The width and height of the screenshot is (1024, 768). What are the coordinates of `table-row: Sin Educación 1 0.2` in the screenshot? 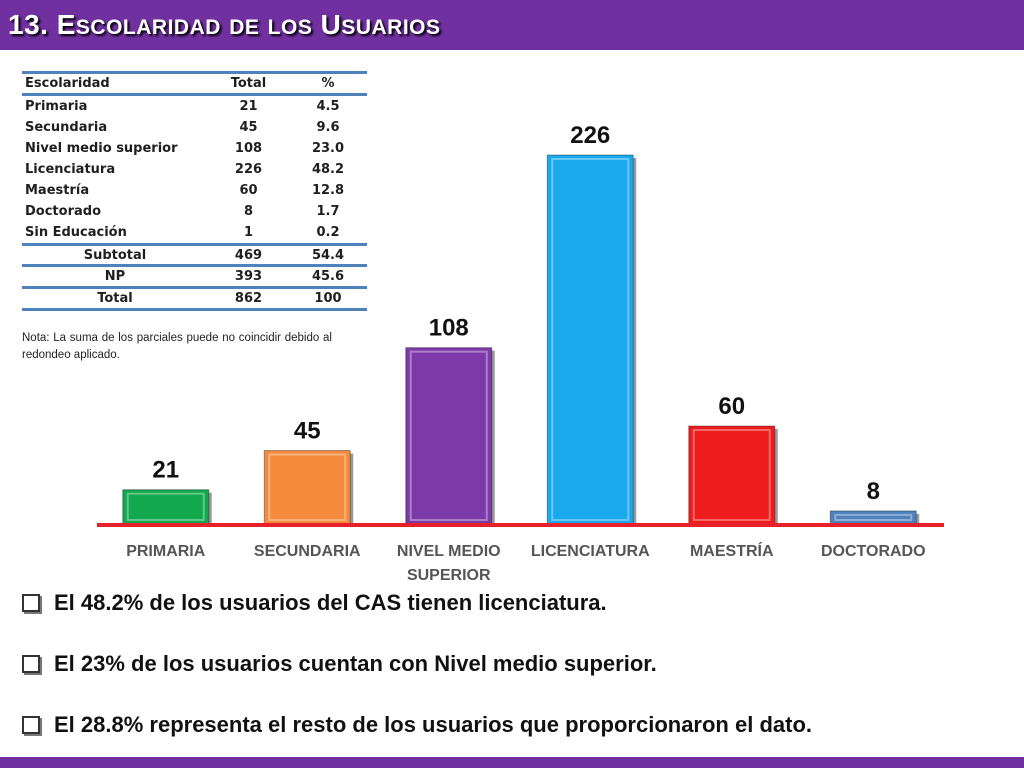 It's located at (194, 233).